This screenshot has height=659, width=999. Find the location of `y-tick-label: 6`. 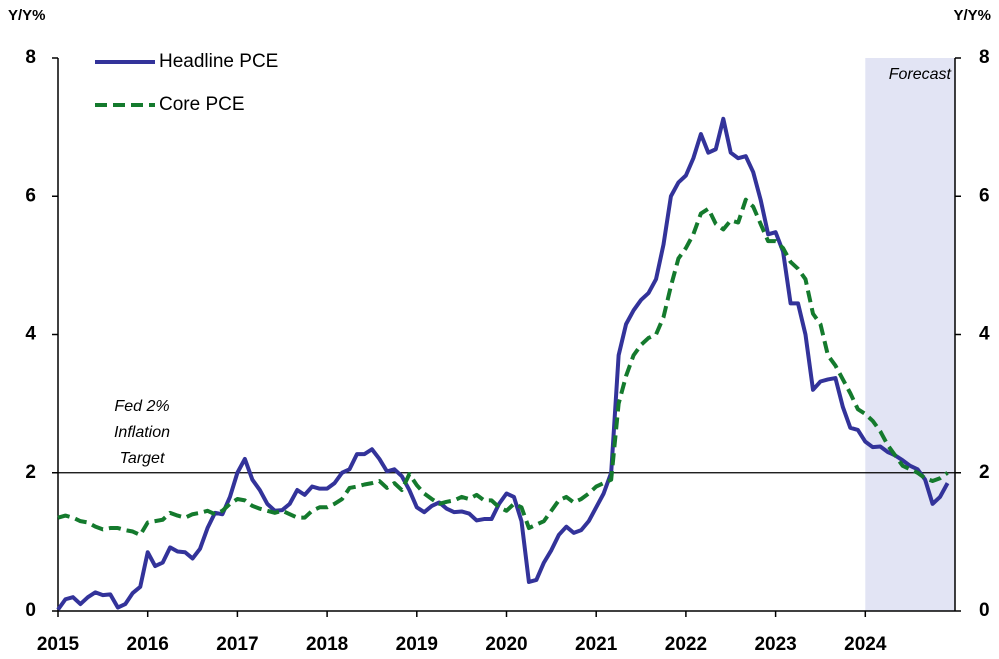

y-tick-label: 6 is located at coordinates (30, 195).